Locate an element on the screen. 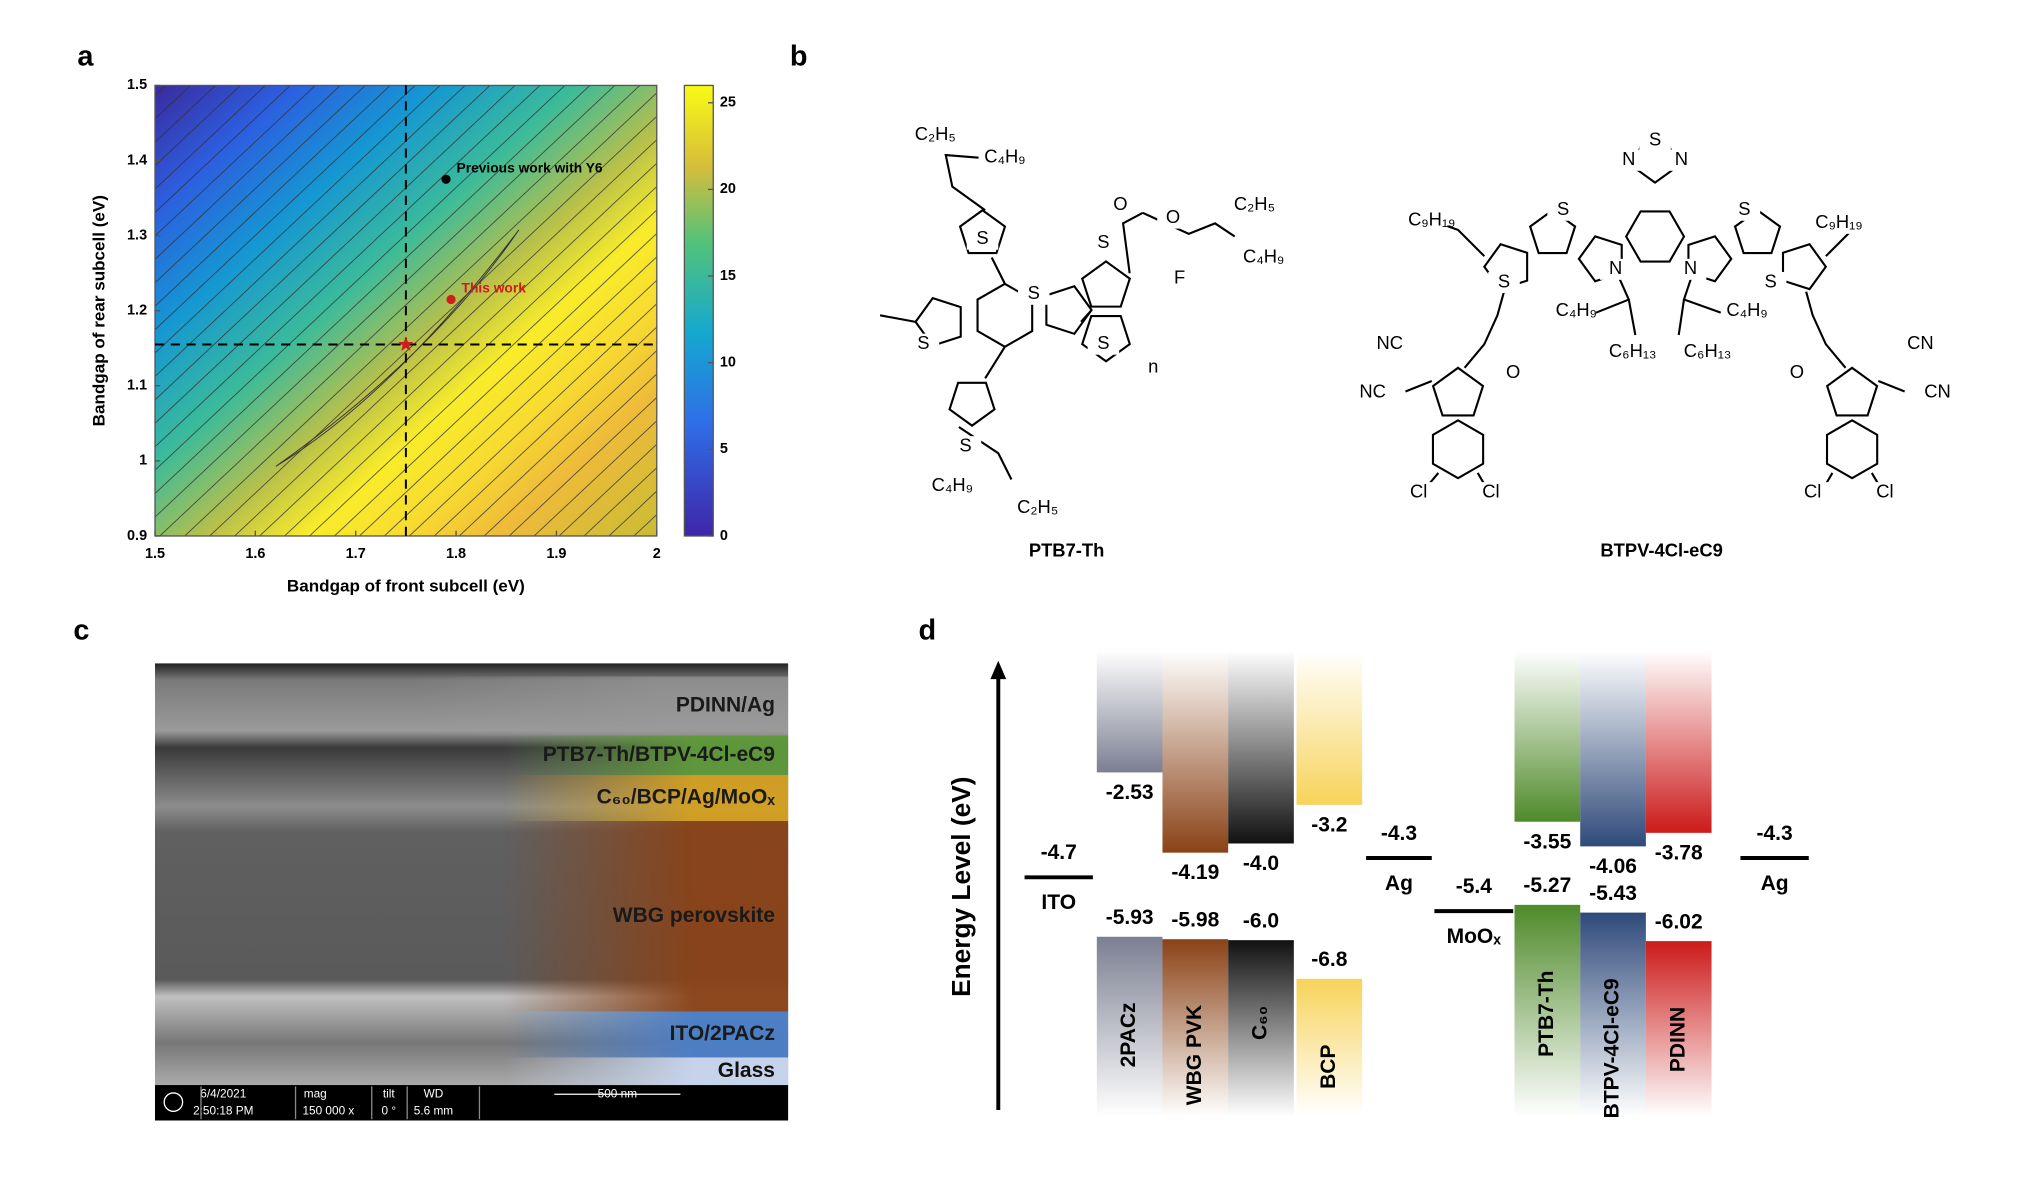 The width and height of the screenshot is (2036, 1202). y-tick-label: 1.2 is located at coordinates (137, 311).